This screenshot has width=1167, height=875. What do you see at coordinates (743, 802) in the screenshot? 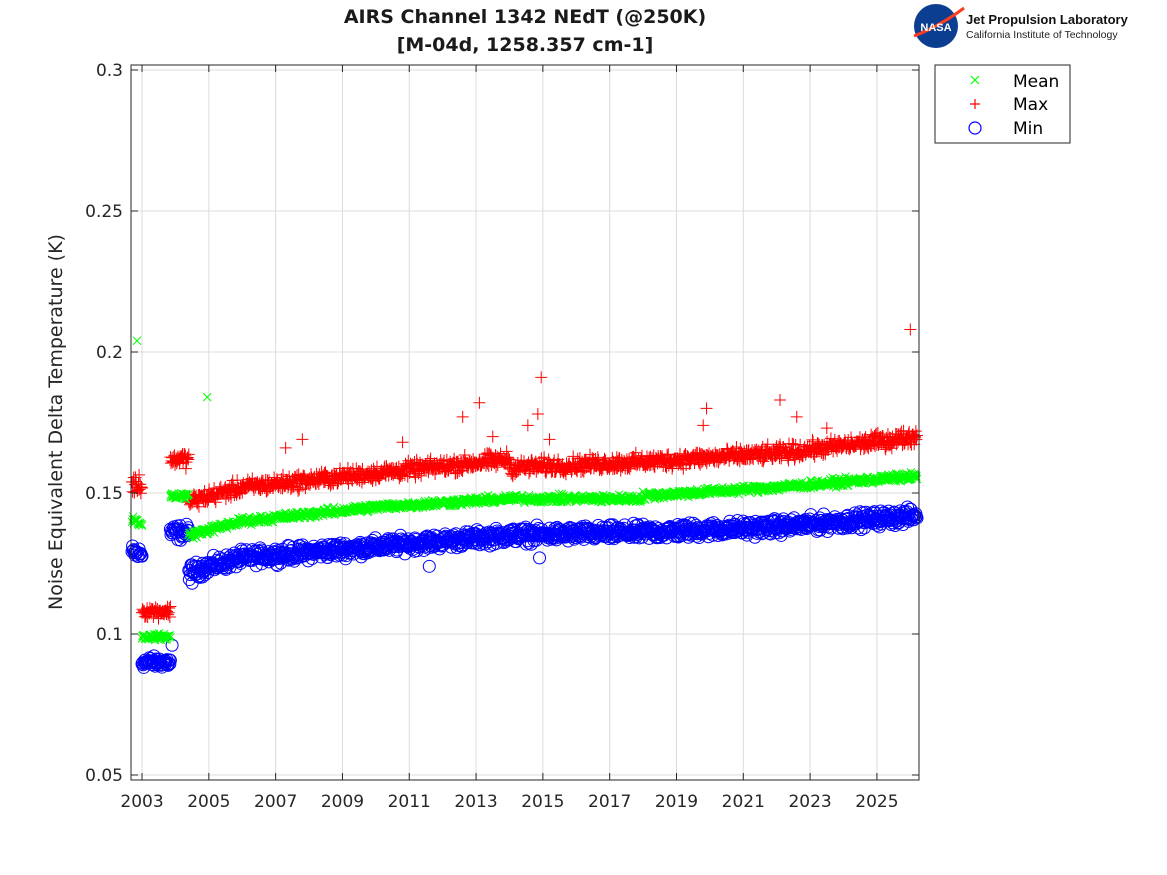
I see `x-tick-label: 2021` at bounding box center [743, 802].